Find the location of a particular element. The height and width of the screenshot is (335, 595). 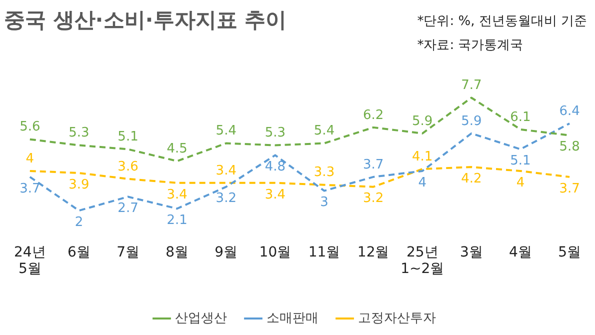

data-label: 6.4 is located at coordinates (569, 111).